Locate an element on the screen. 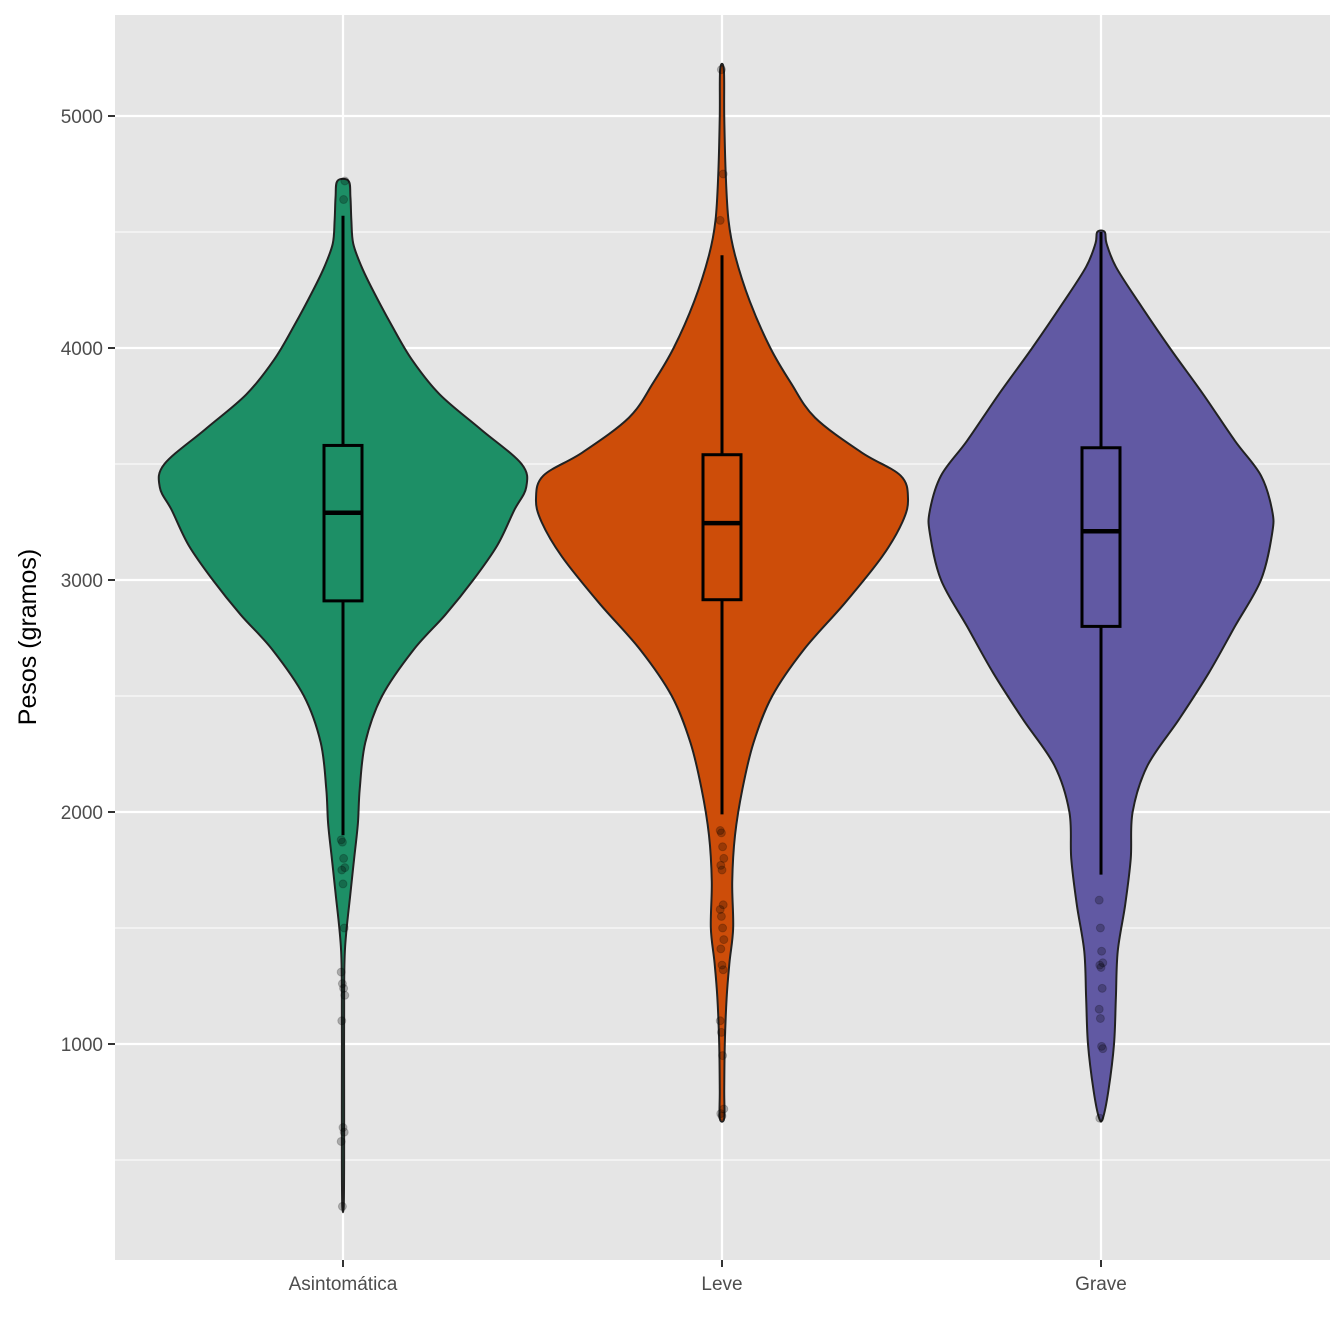 This screenshot has width=1344, height=1344. x-axis: Asintomática Leve Grave is located at coordinates (708, 1277).